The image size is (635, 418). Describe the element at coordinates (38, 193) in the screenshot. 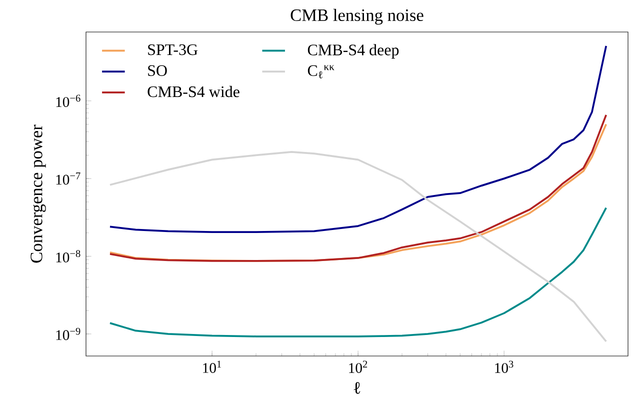

I see `y-axis-title: Convergence power` at that location.